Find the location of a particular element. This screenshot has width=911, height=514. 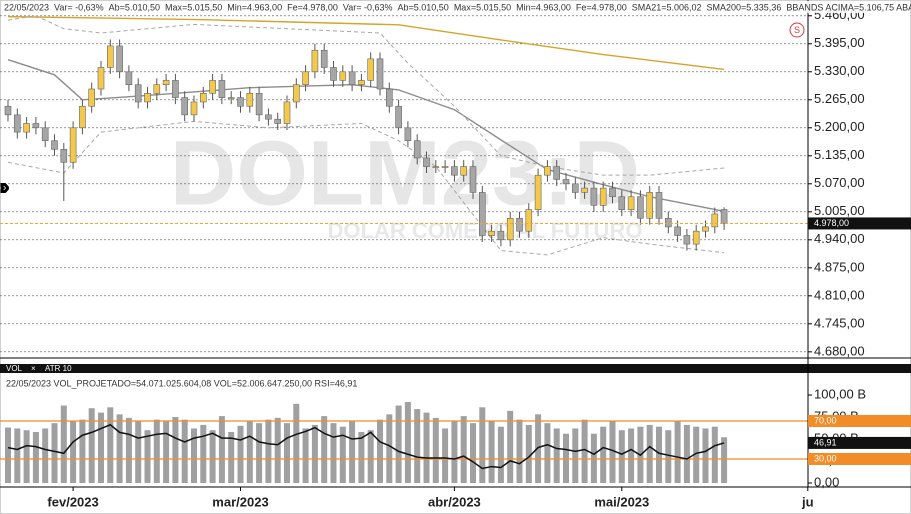

header-item: Min=4.963,00 is located at coordinates (254, 7).